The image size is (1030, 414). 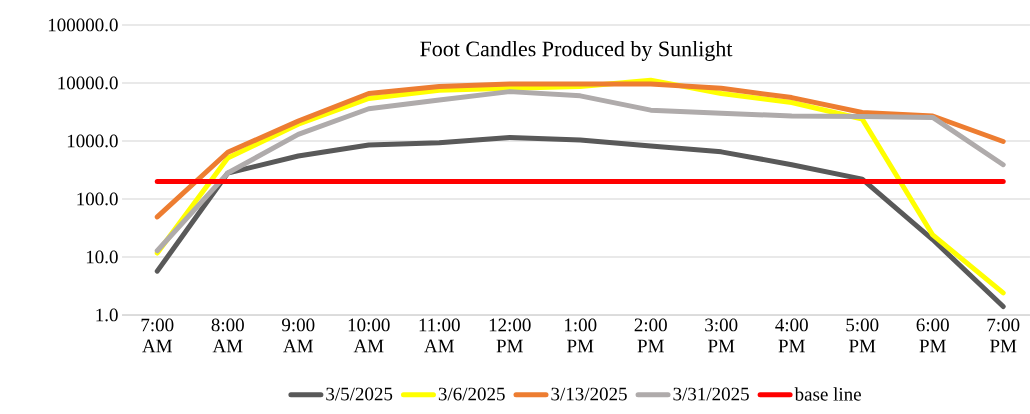 I want to click on x-tick-label: 3:00 PM, so click(x=721, y=335).